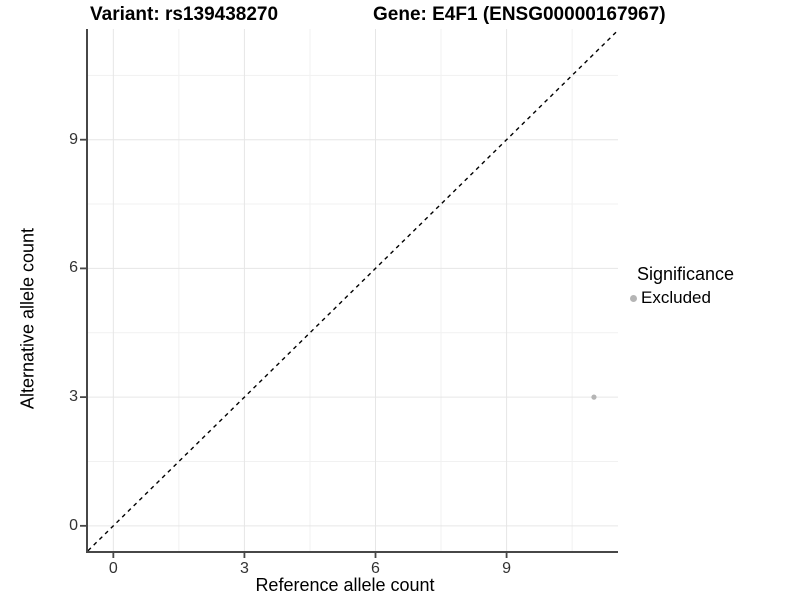 The height and width of the screenshot is (600, 800). What do you see at coordinates (244, 568) in the screenshot?
I see `x-tick-label: 3` at bounding box center [244, 568].